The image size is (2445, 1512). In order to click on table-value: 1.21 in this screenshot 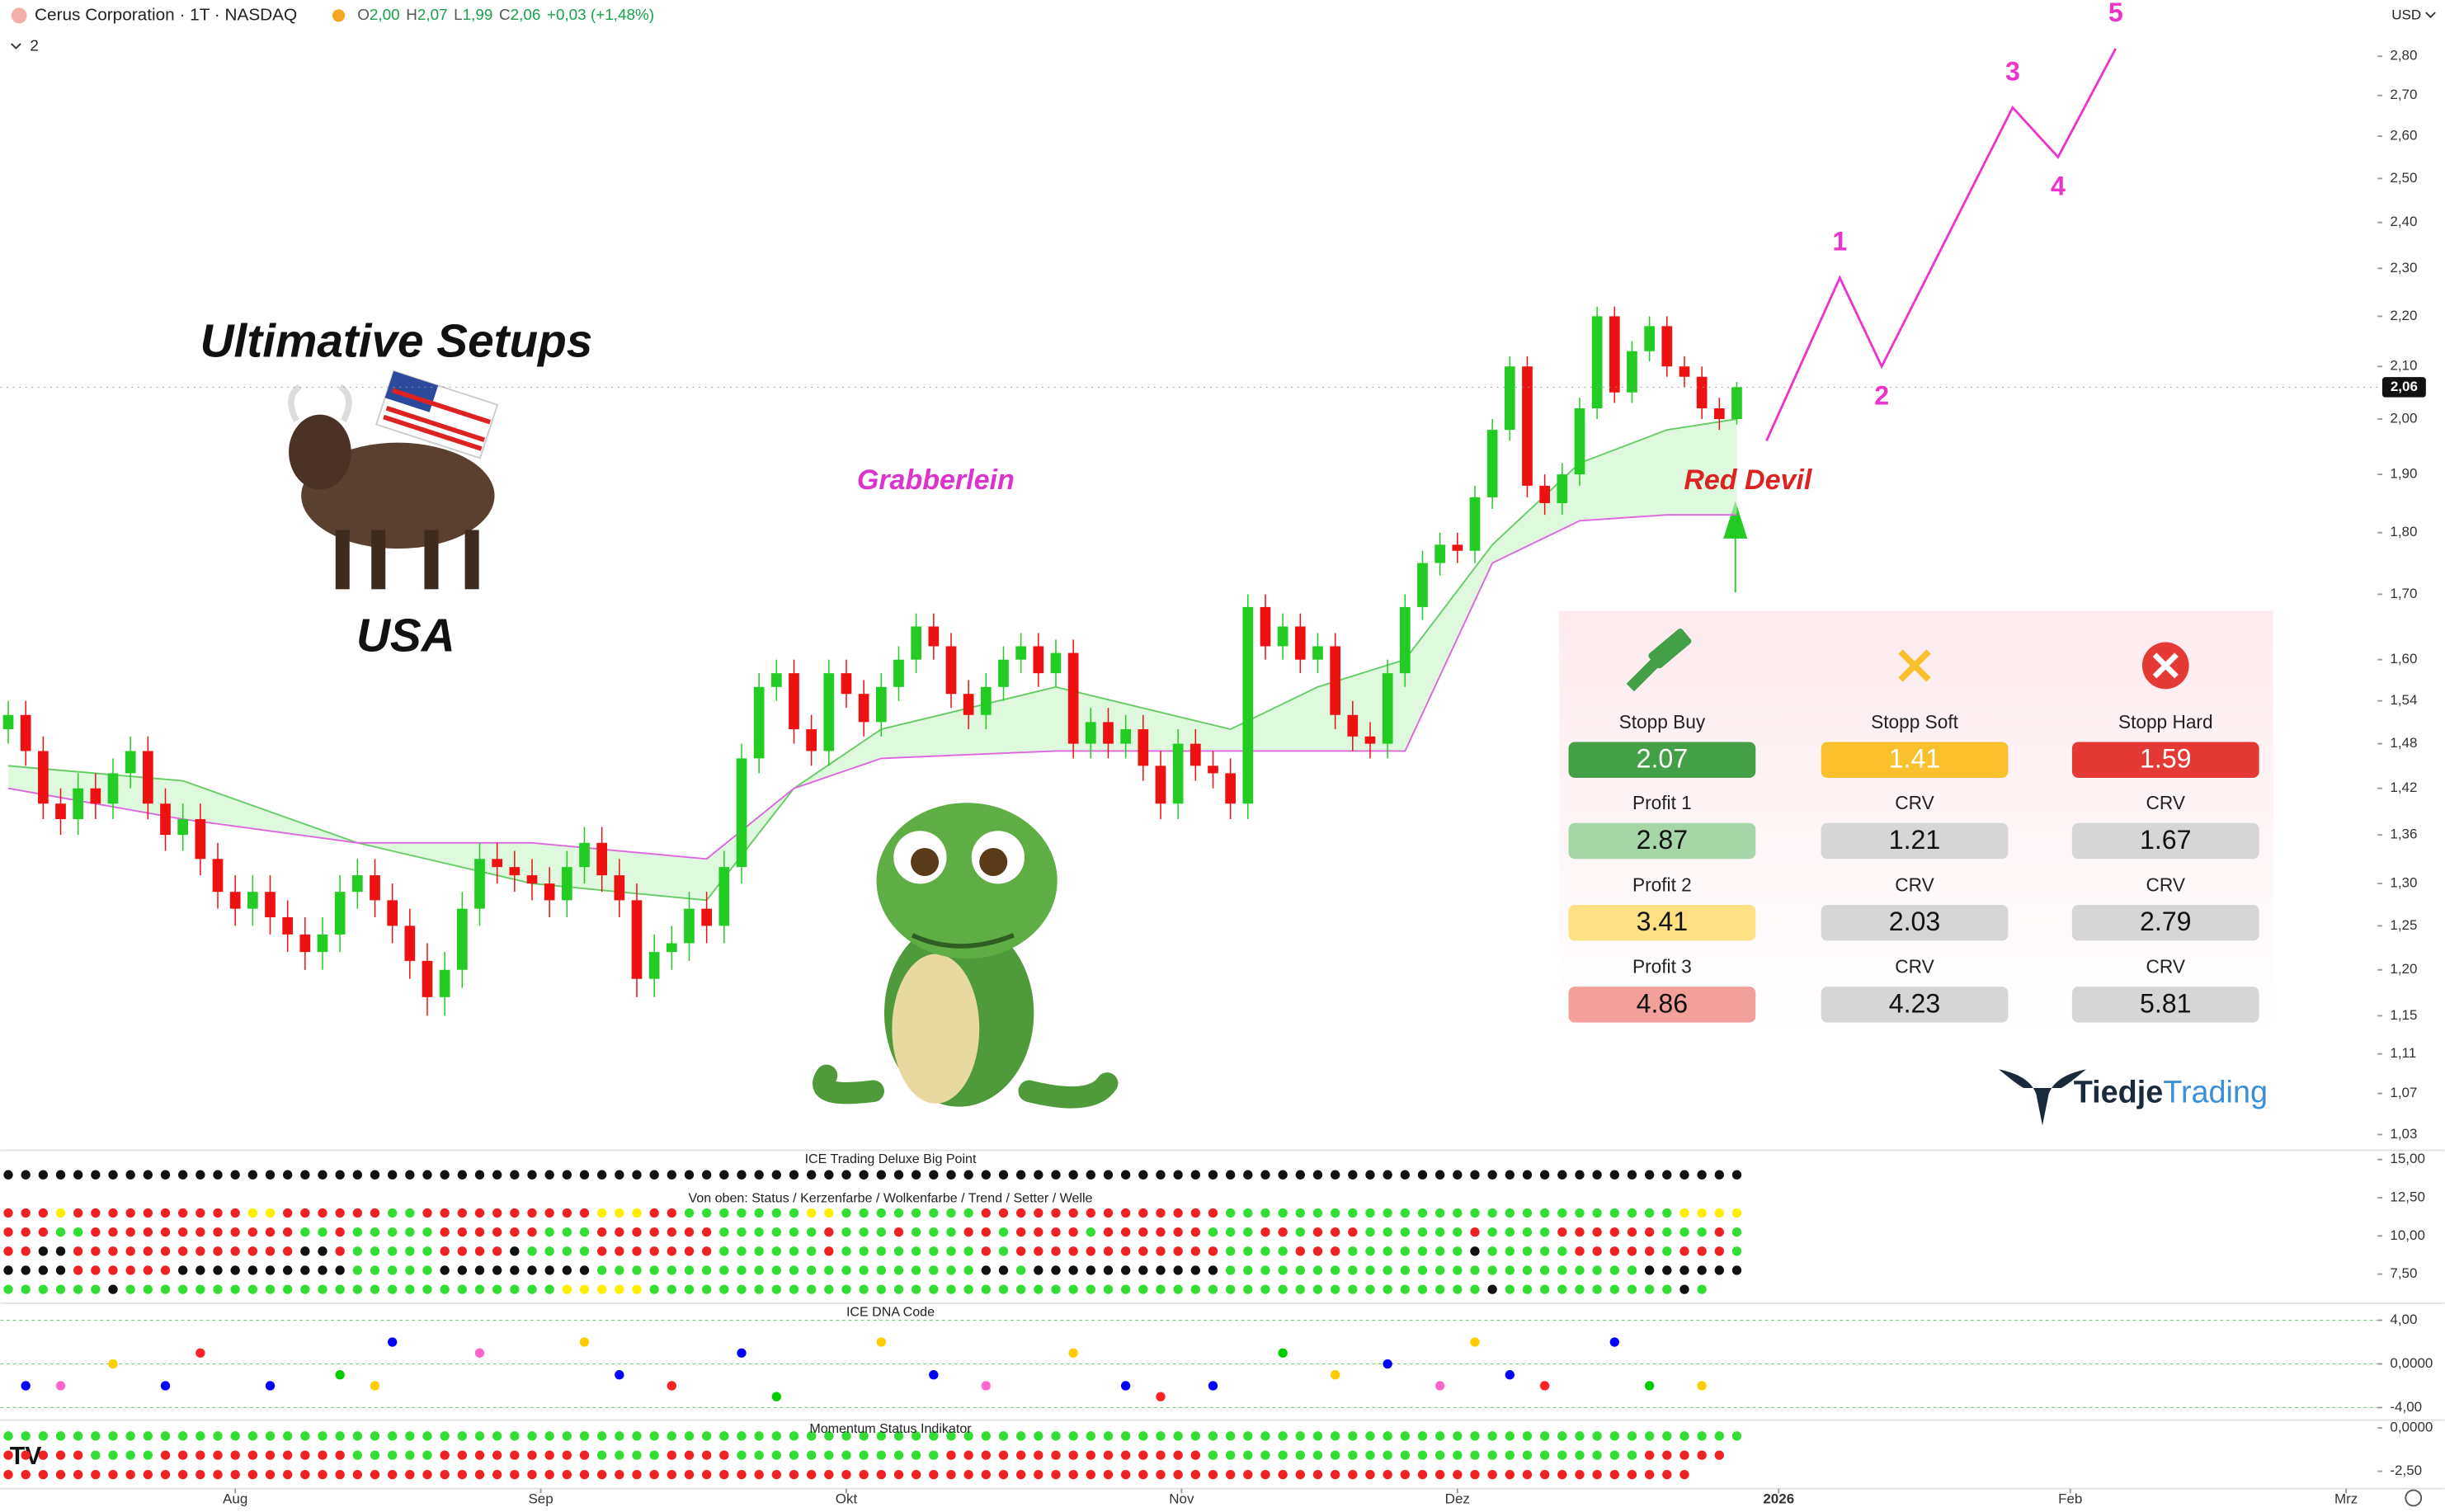, I will do `click(1915, 840)`.